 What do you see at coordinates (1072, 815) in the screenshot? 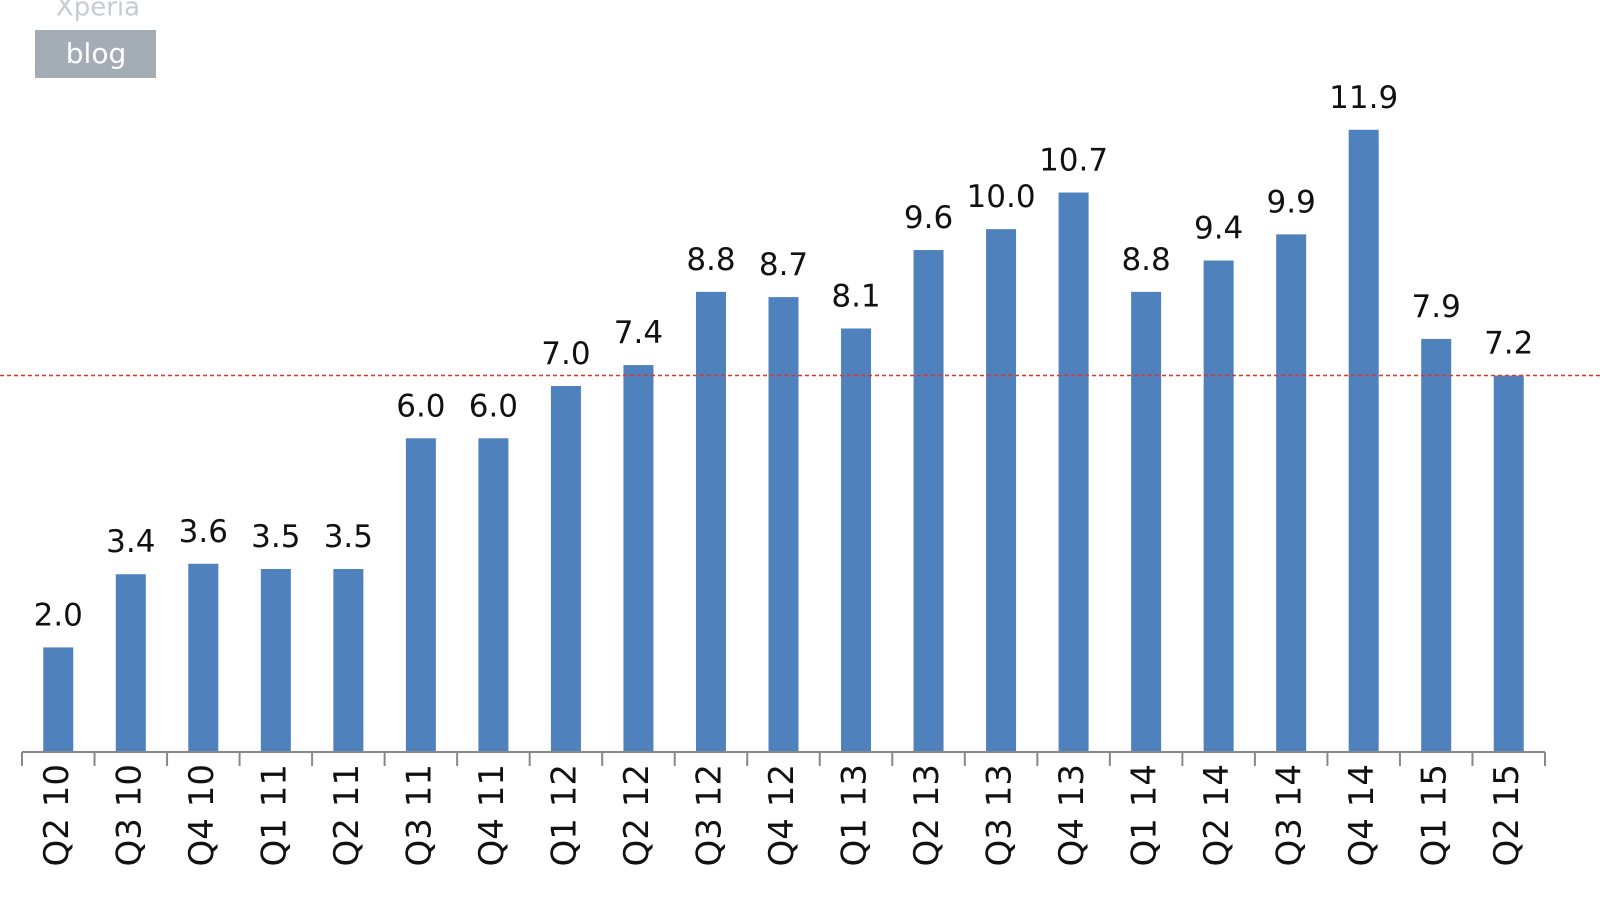
I see `x-tick-label: Q4 13` at bounding box center [1072, 815].